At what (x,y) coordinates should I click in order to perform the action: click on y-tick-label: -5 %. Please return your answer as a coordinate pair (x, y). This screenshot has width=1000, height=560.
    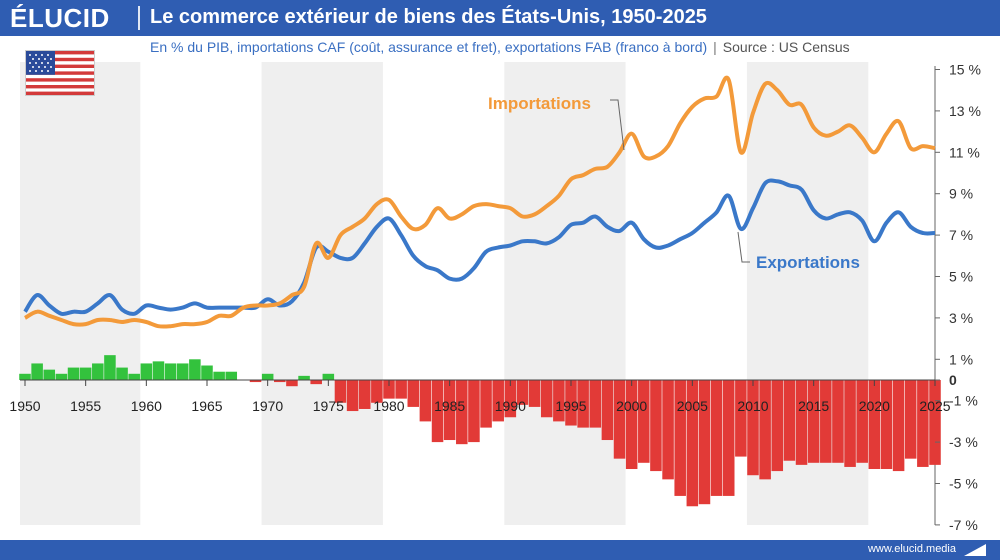
    Looking at the image, I should click on (963, 484).